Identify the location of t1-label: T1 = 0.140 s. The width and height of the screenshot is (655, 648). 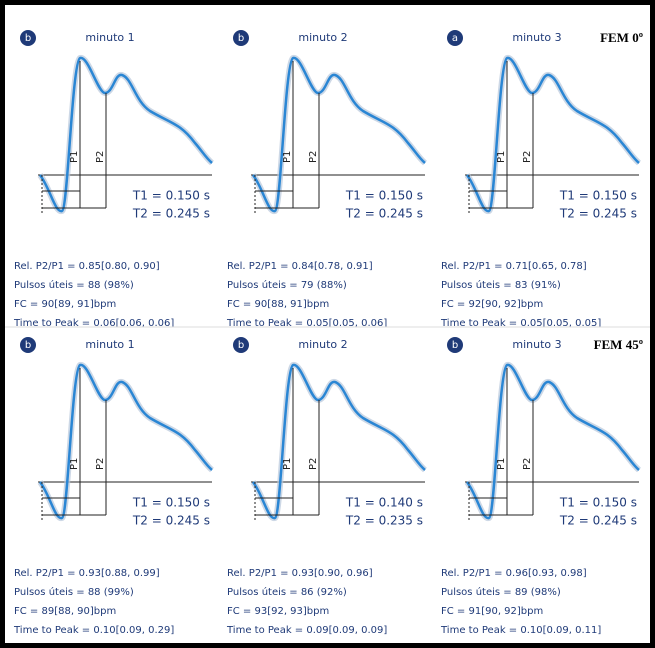
(384, 503).